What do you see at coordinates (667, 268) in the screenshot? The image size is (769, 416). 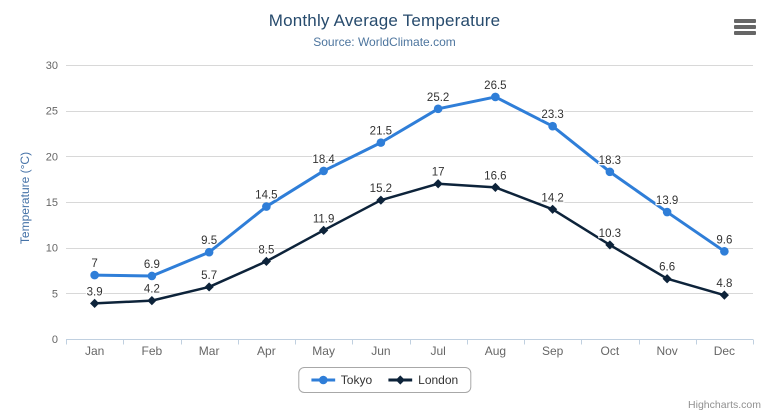 I see `data-label: 6.6` at bounding box center [667, 268].